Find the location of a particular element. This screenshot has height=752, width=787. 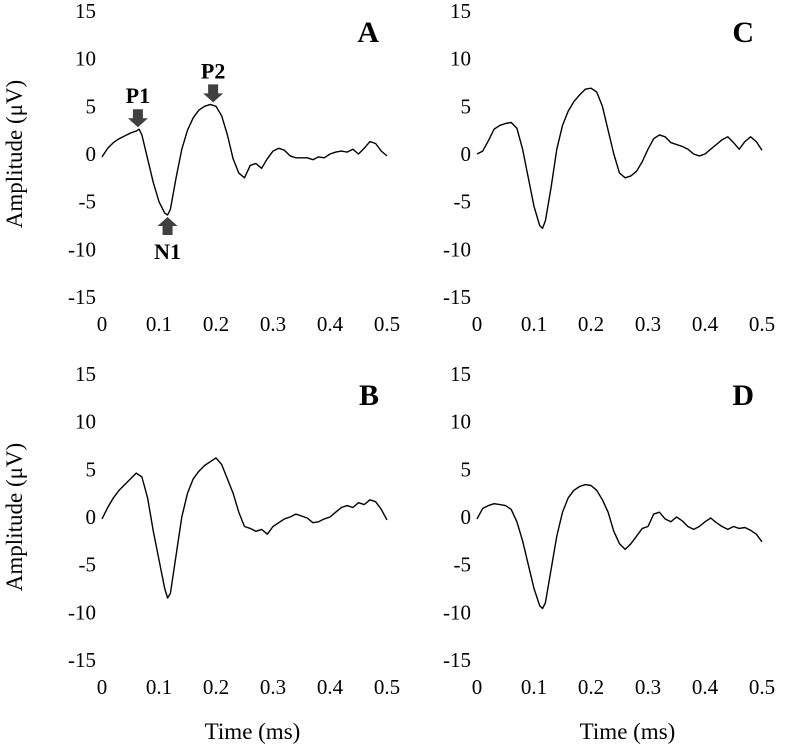

annotation-p1: P1 is located at coordinates (138, 105).